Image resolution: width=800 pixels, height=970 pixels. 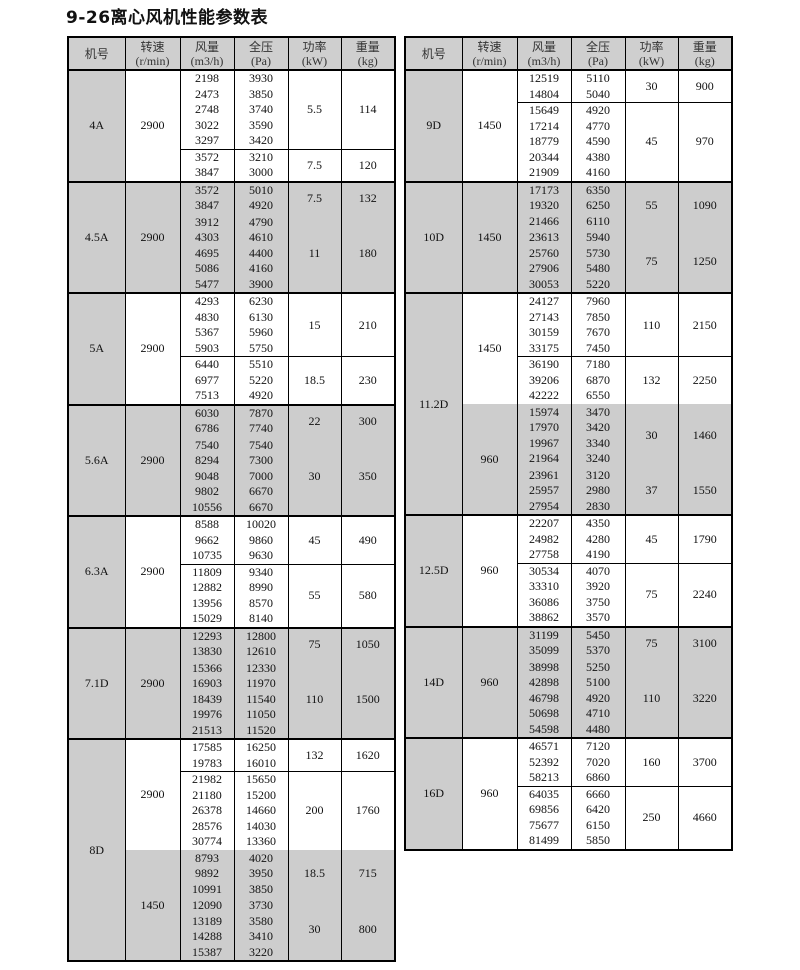 What do you see at coordinates (568, 333) in the screenshot?
I see `table-row: 30159 7670` at bounding box center [568, 333].